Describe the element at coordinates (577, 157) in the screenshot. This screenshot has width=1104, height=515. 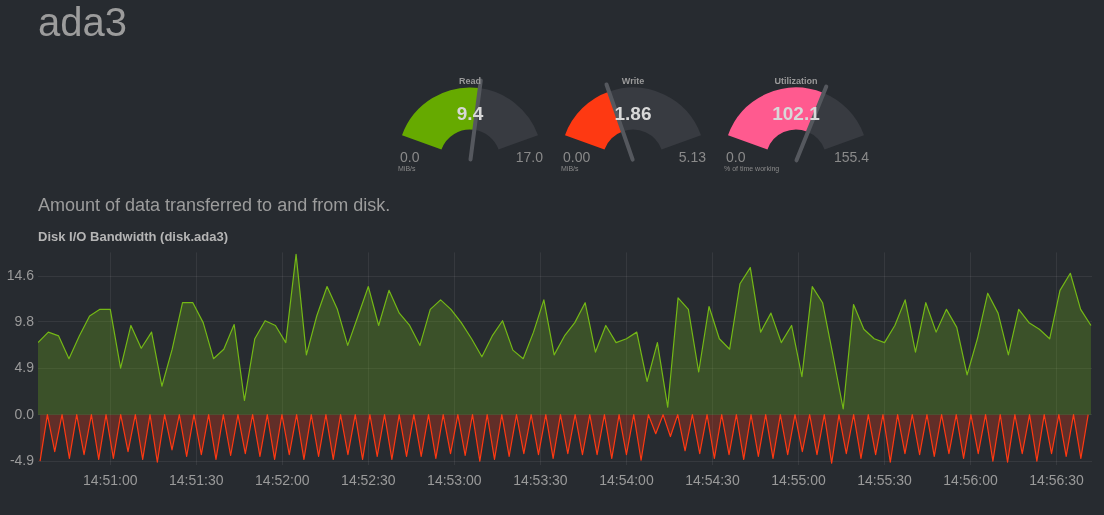
I see `text: 0.00` at that location.